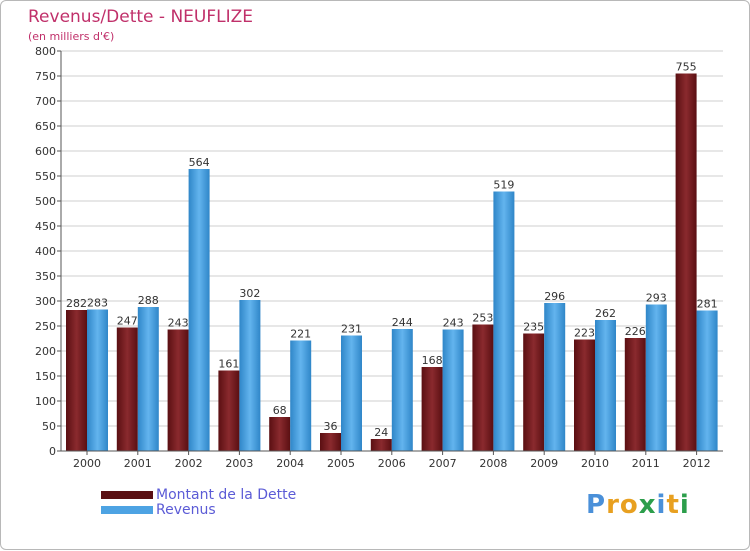  I want to click on x-tick-label: 2009, so click(544, 463).